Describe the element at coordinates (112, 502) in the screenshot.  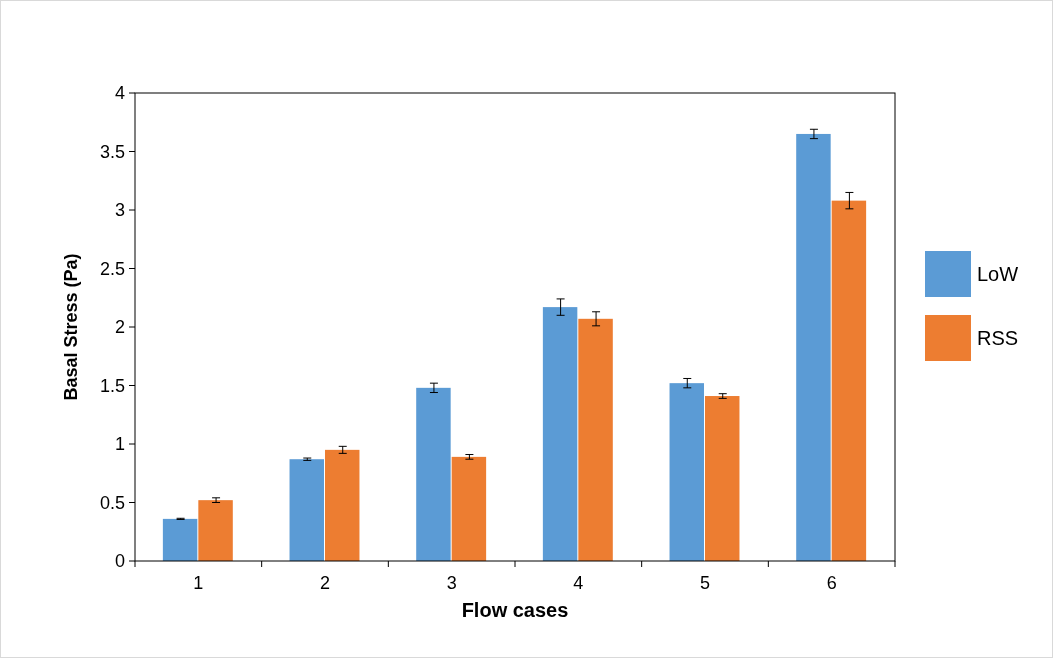
I see `y-tick-label: 0.5` at that location.